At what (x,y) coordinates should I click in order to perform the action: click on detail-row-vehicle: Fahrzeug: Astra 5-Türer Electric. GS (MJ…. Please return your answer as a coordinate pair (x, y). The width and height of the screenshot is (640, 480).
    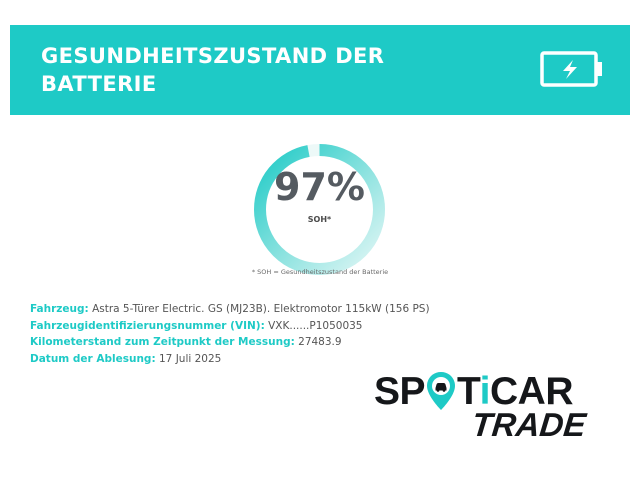
    Looking at the image, I should click on (310, 309).